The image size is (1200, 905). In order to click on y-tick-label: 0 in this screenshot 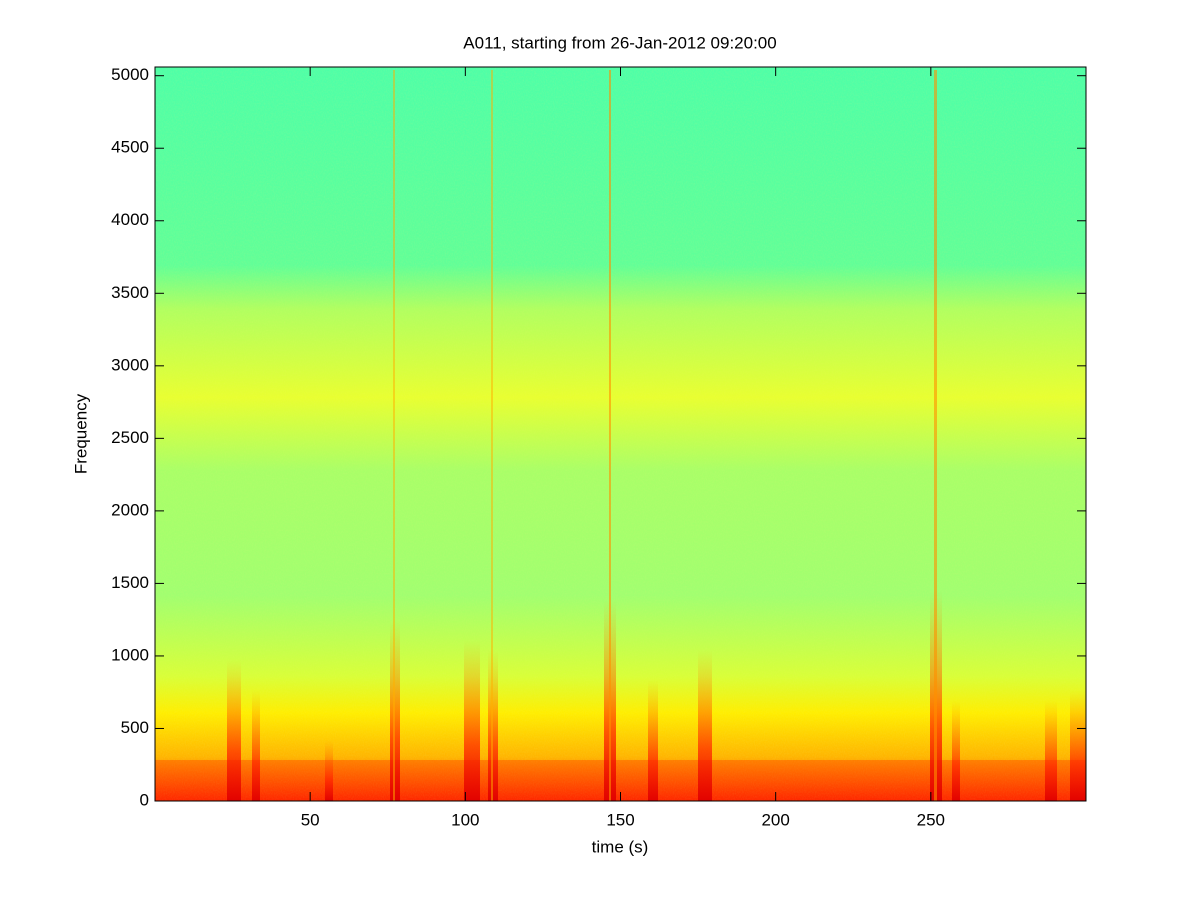, I will do `click(144, 799)`.